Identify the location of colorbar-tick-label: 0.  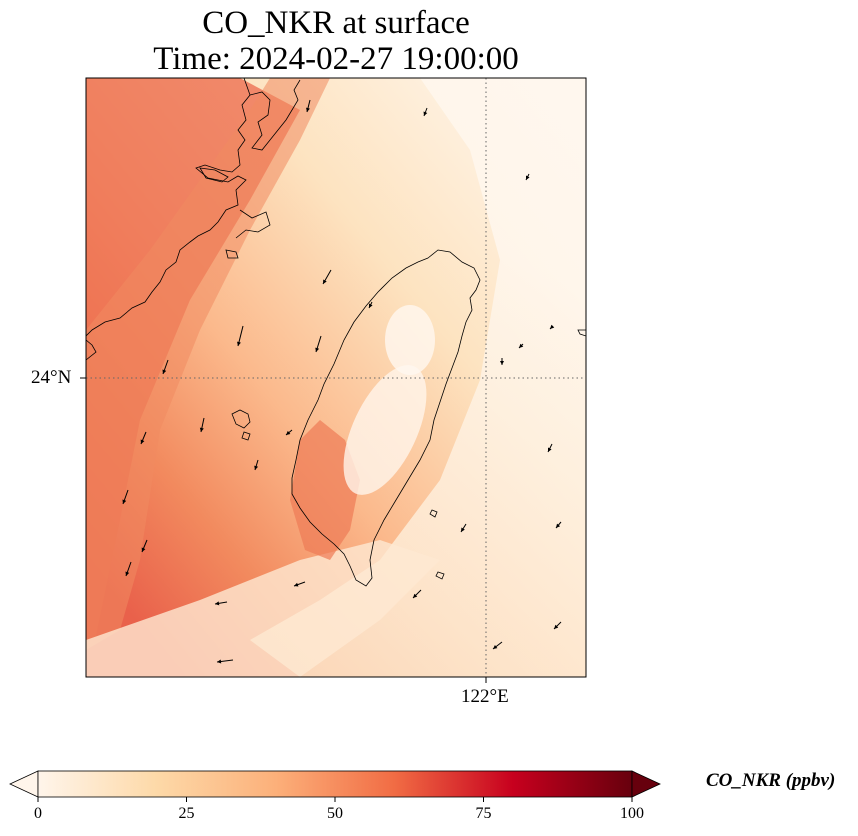
(38, 813).